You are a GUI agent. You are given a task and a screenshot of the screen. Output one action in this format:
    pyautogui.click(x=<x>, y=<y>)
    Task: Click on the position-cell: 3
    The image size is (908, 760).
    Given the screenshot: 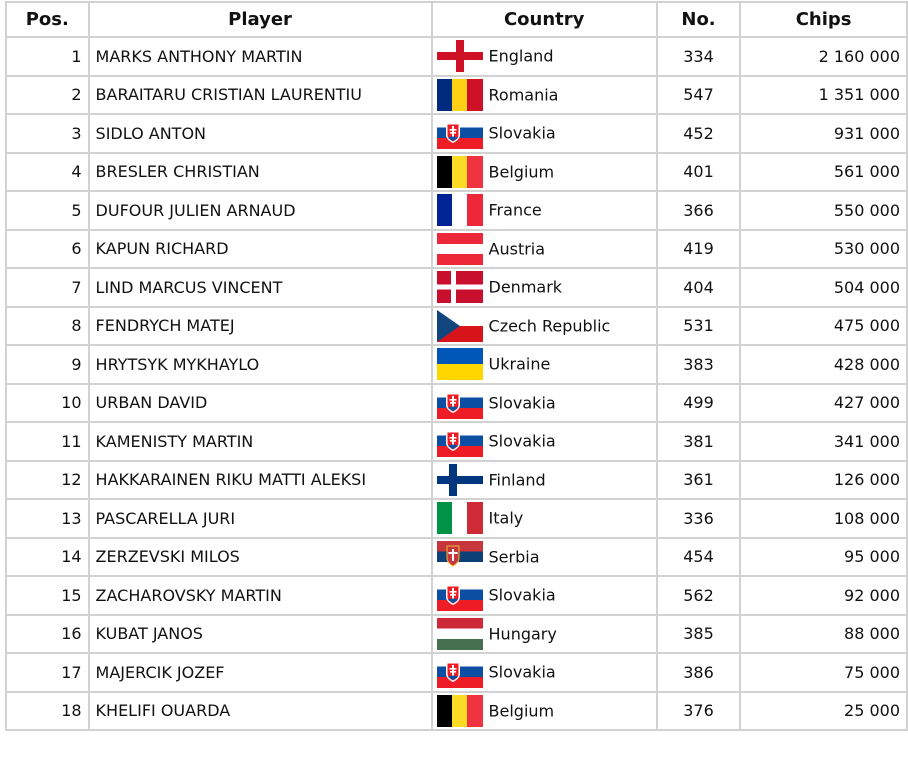 What is the action you would take?
    pyautogui.click(x=47, y=133)
    